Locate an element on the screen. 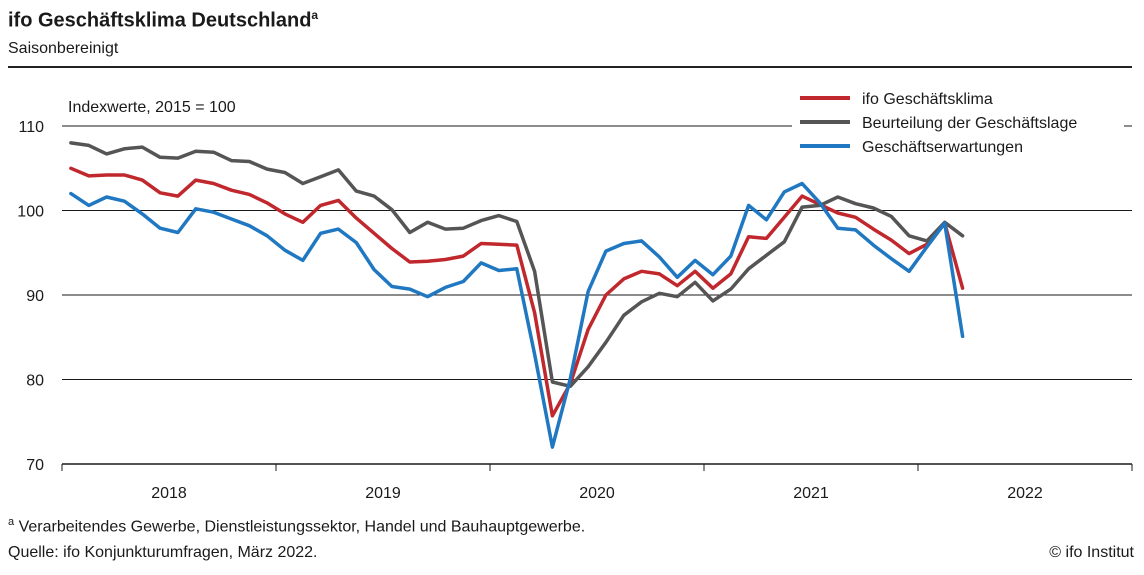 This screenshot has width=1144, height=575. legend-label: ifo Geschäftsklima is located at coordinates (927, 99).